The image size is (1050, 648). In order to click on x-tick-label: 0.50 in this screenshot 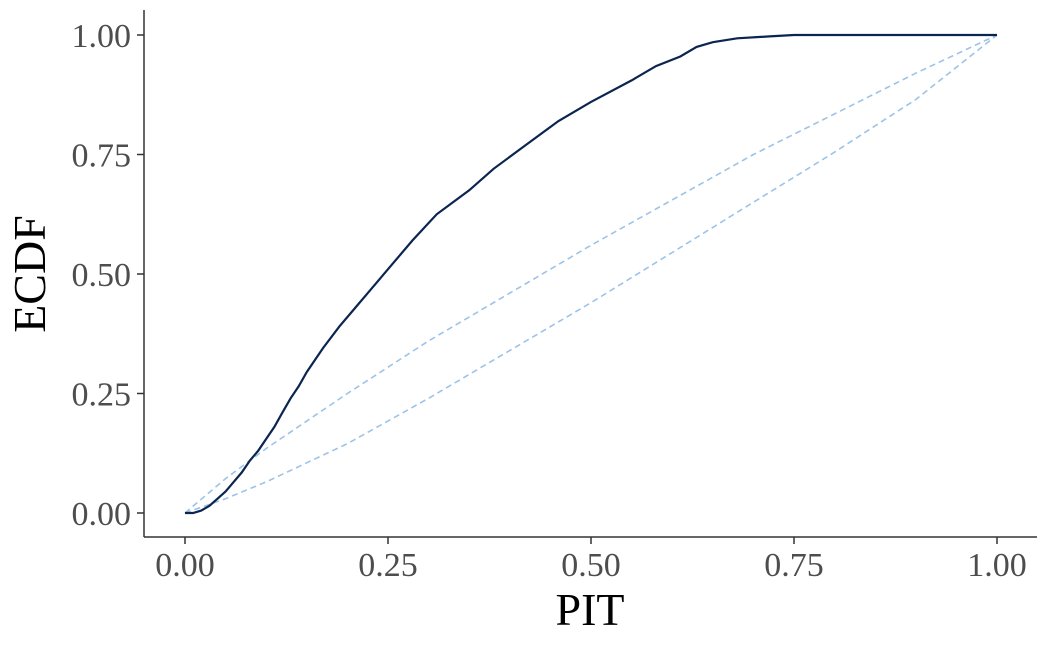, I will do `click(591, 565)`.